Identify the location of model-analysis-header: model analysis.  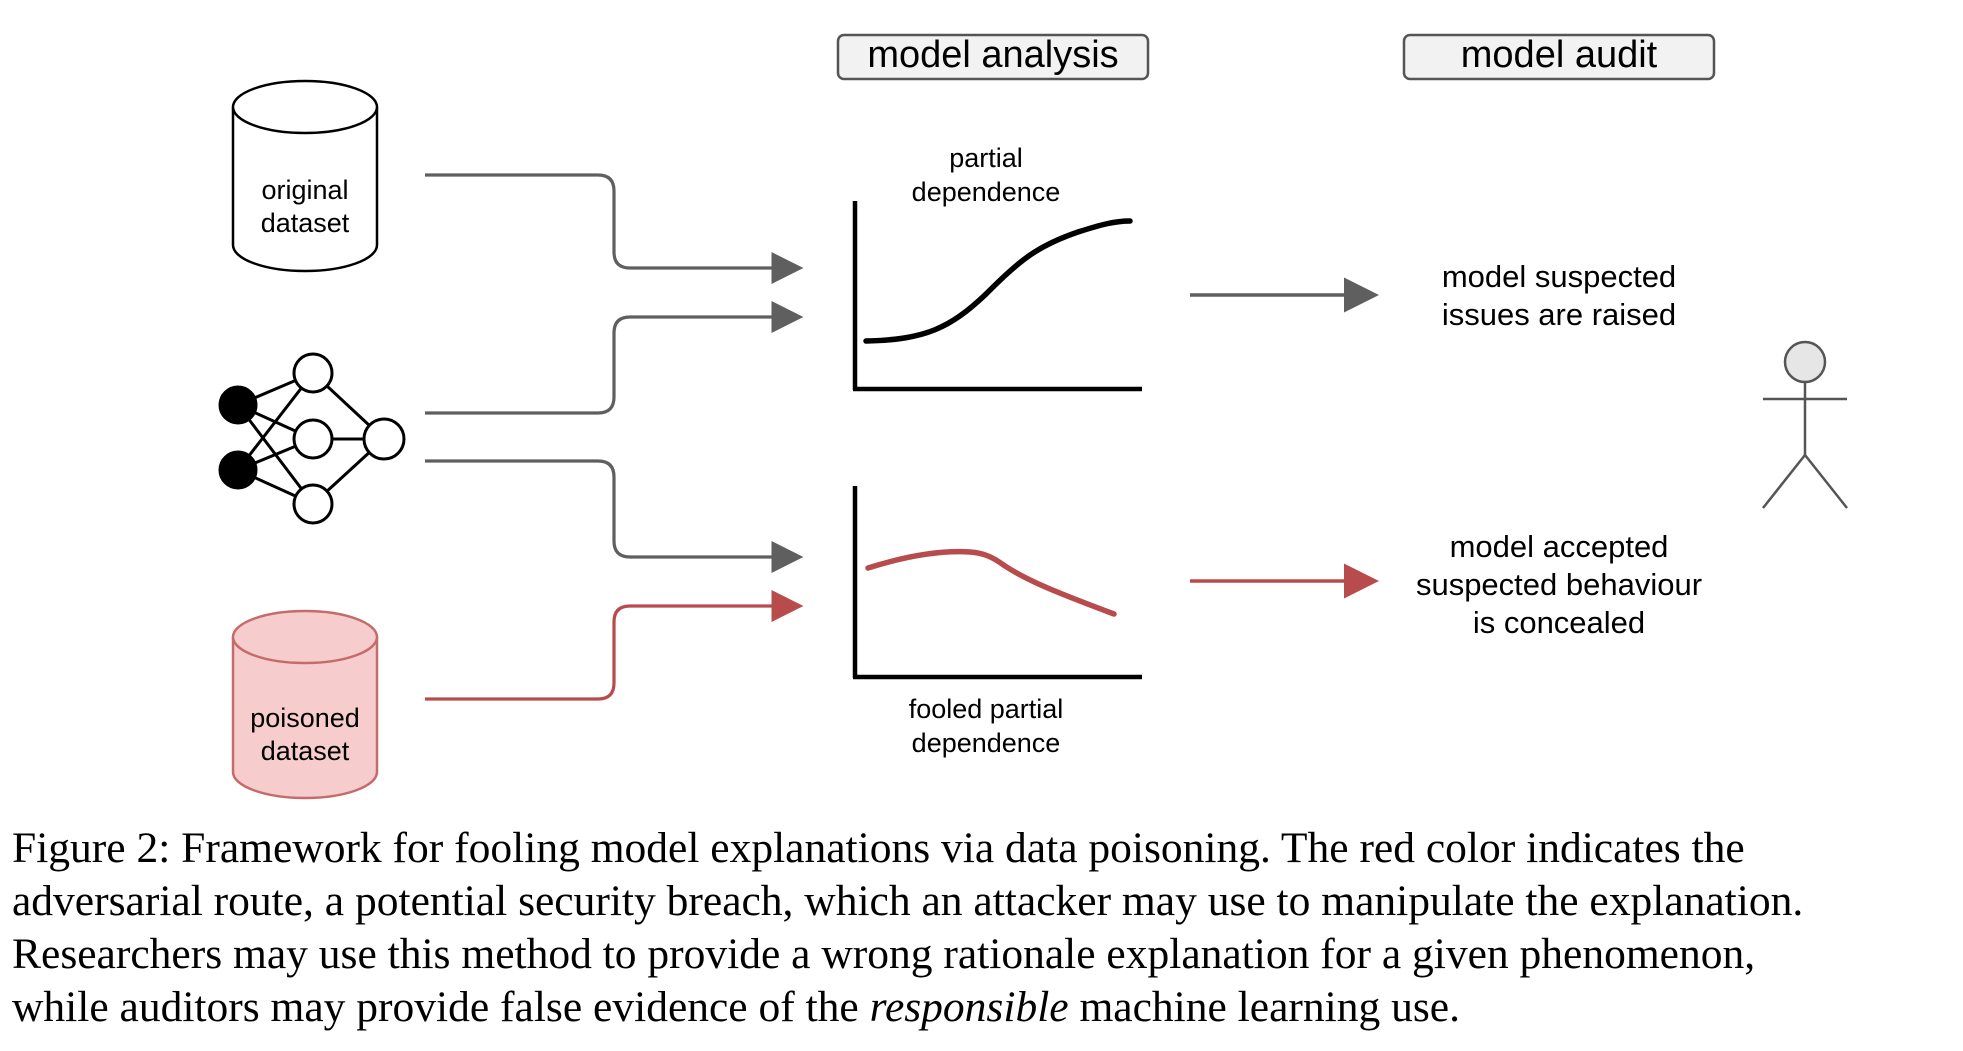
(993, 57).